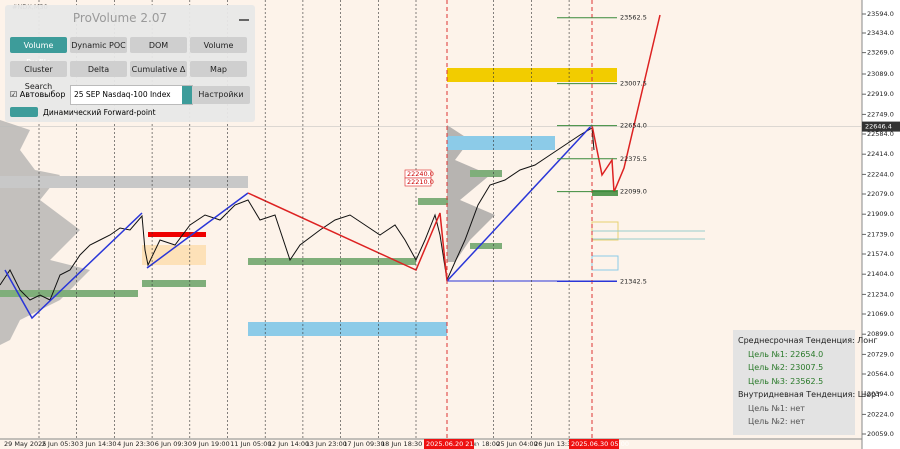  I want to click on price-label: 21234.0, so click(880, 294).